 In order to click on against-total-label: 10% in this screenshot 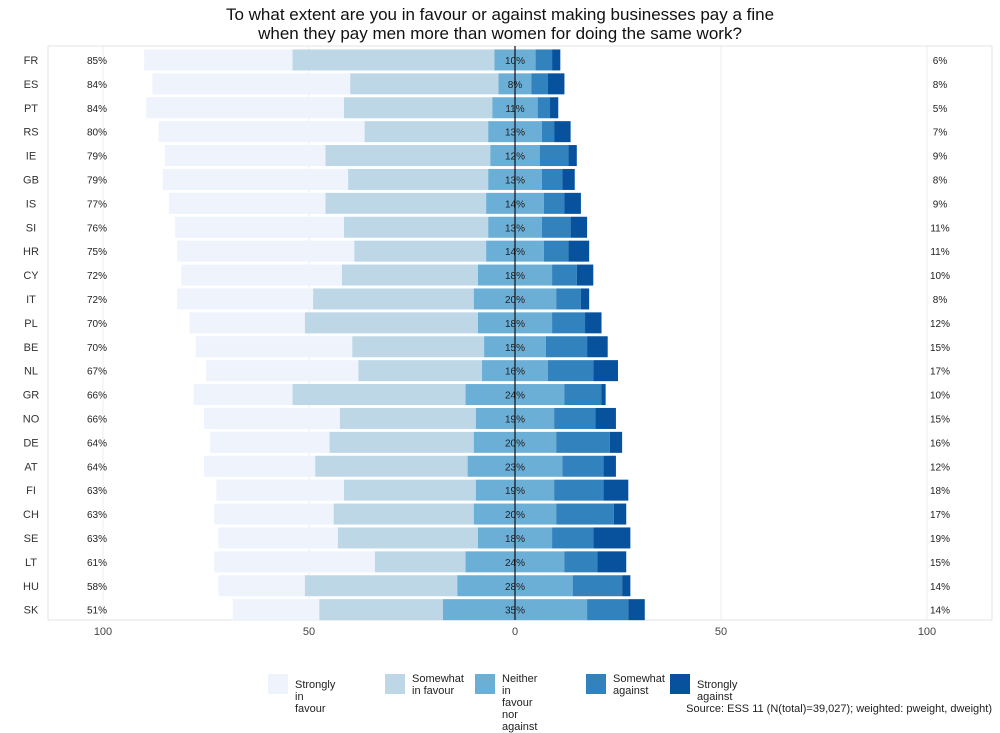, I will do `click(940, 276)`.